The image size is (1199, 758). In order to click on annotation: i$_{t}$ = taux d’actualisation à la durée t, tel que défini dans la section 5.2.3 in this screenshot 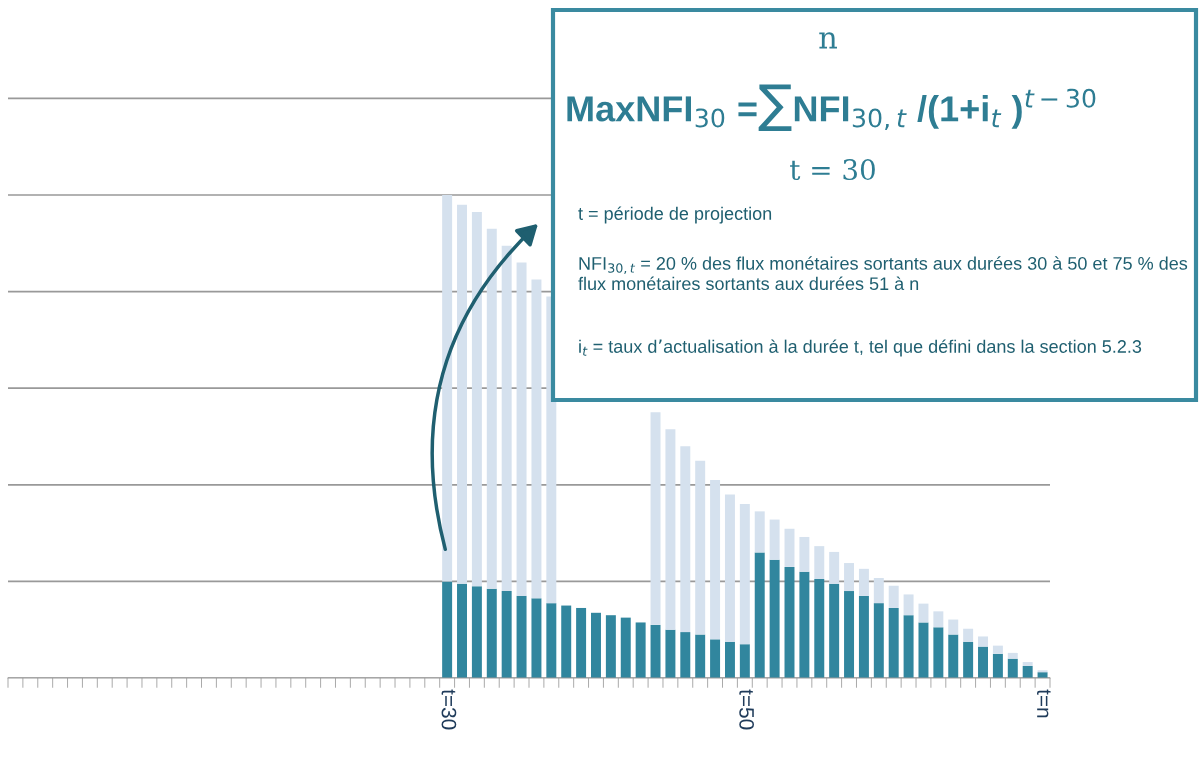, I will do `click(860, 348)`.